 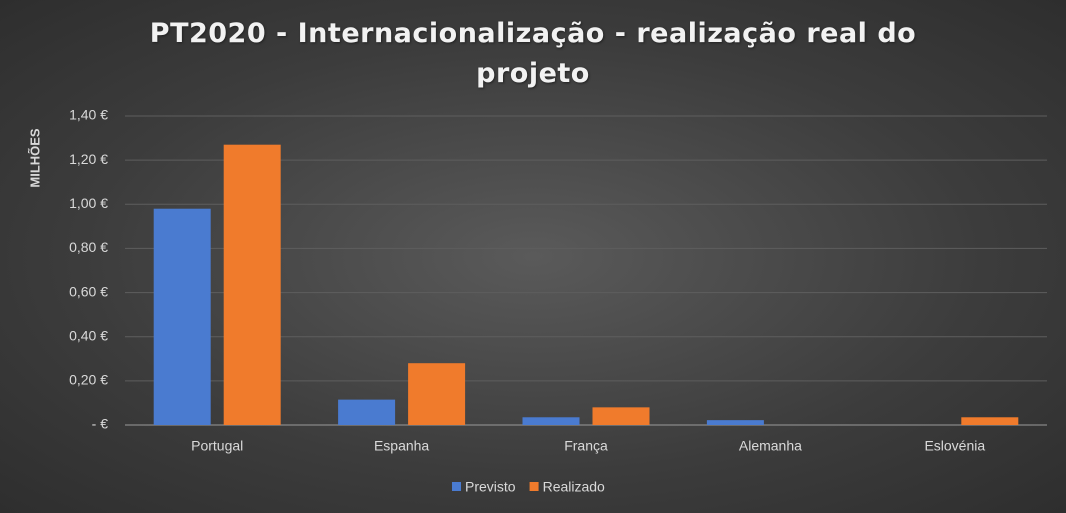 I want to click on y-tick-label: 1,00 €, so click(x=88, y=203).